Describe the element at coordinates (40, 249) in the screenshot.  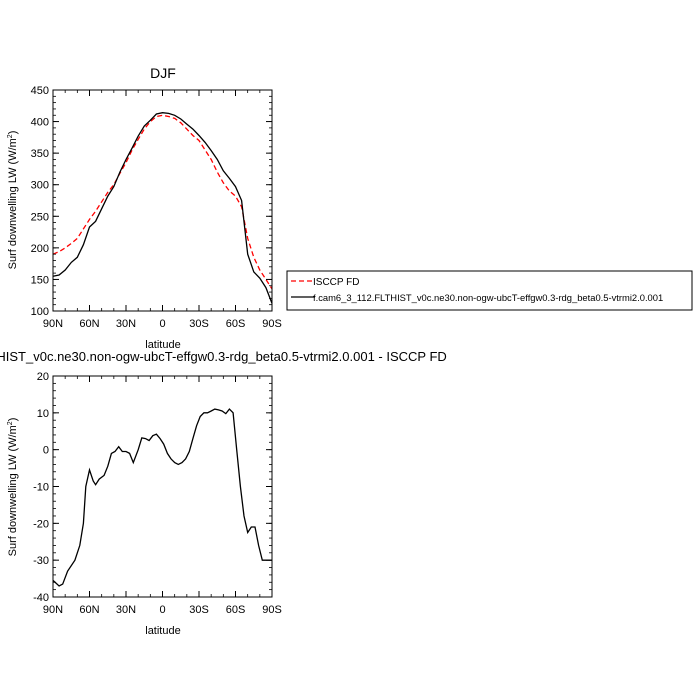
I see `top-panel-ytick-label: 200` at that location.